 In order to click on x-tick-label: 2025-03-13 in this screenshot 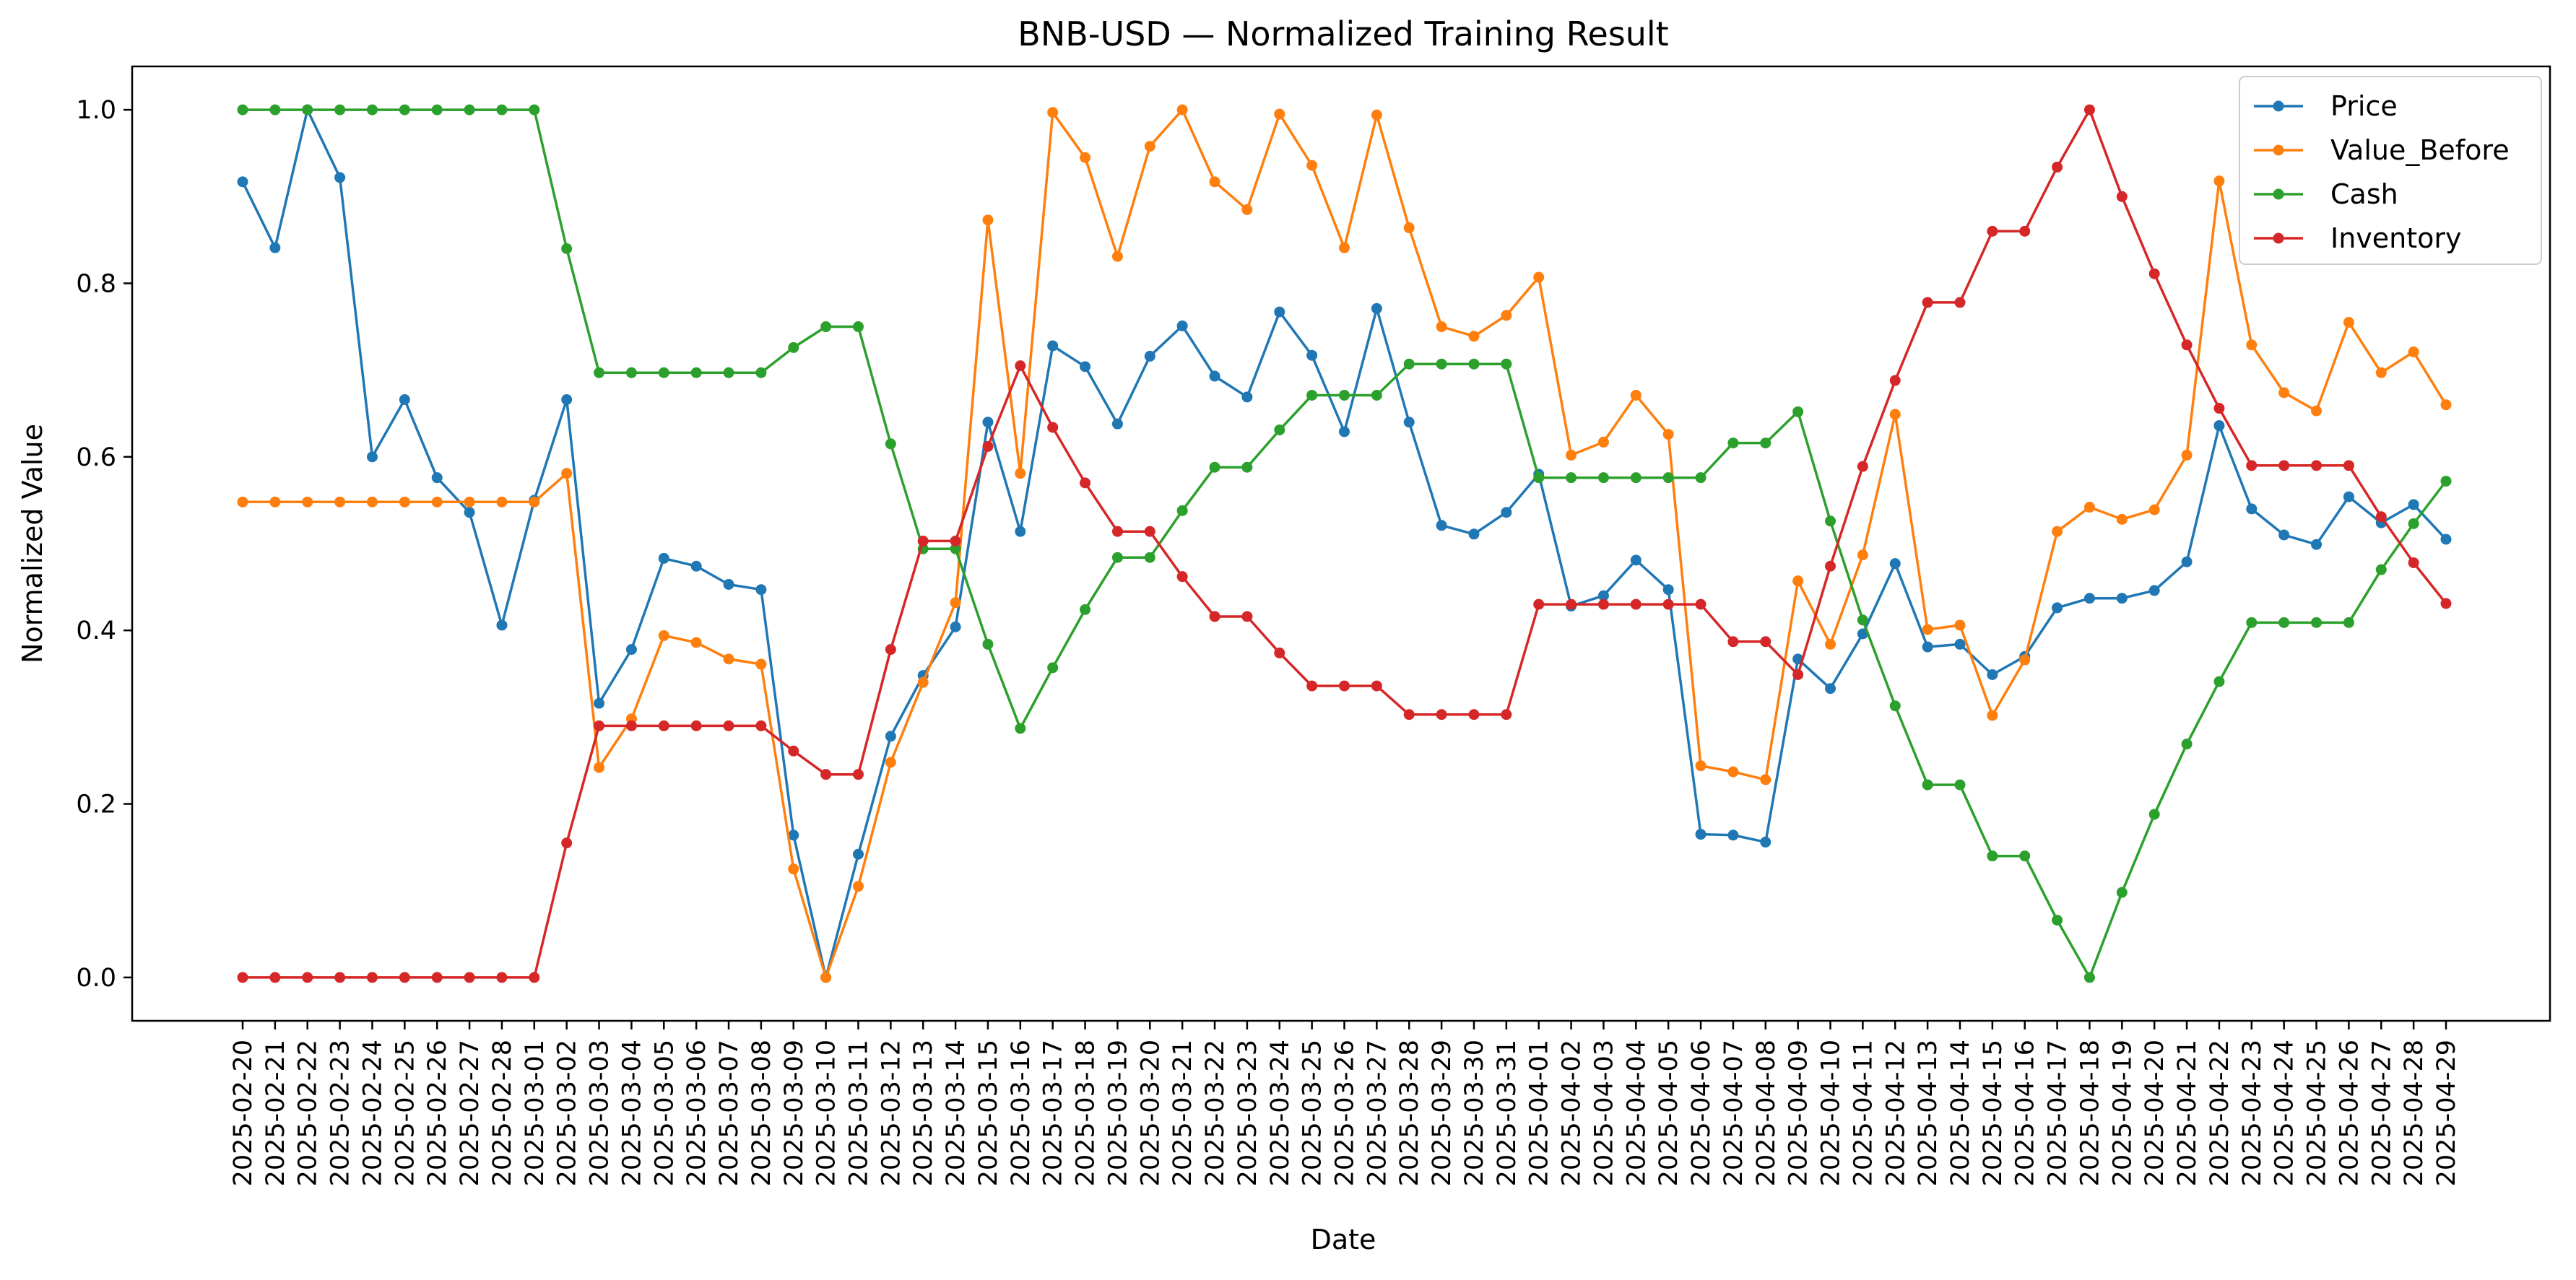, I will do `click(923, 1113)`.